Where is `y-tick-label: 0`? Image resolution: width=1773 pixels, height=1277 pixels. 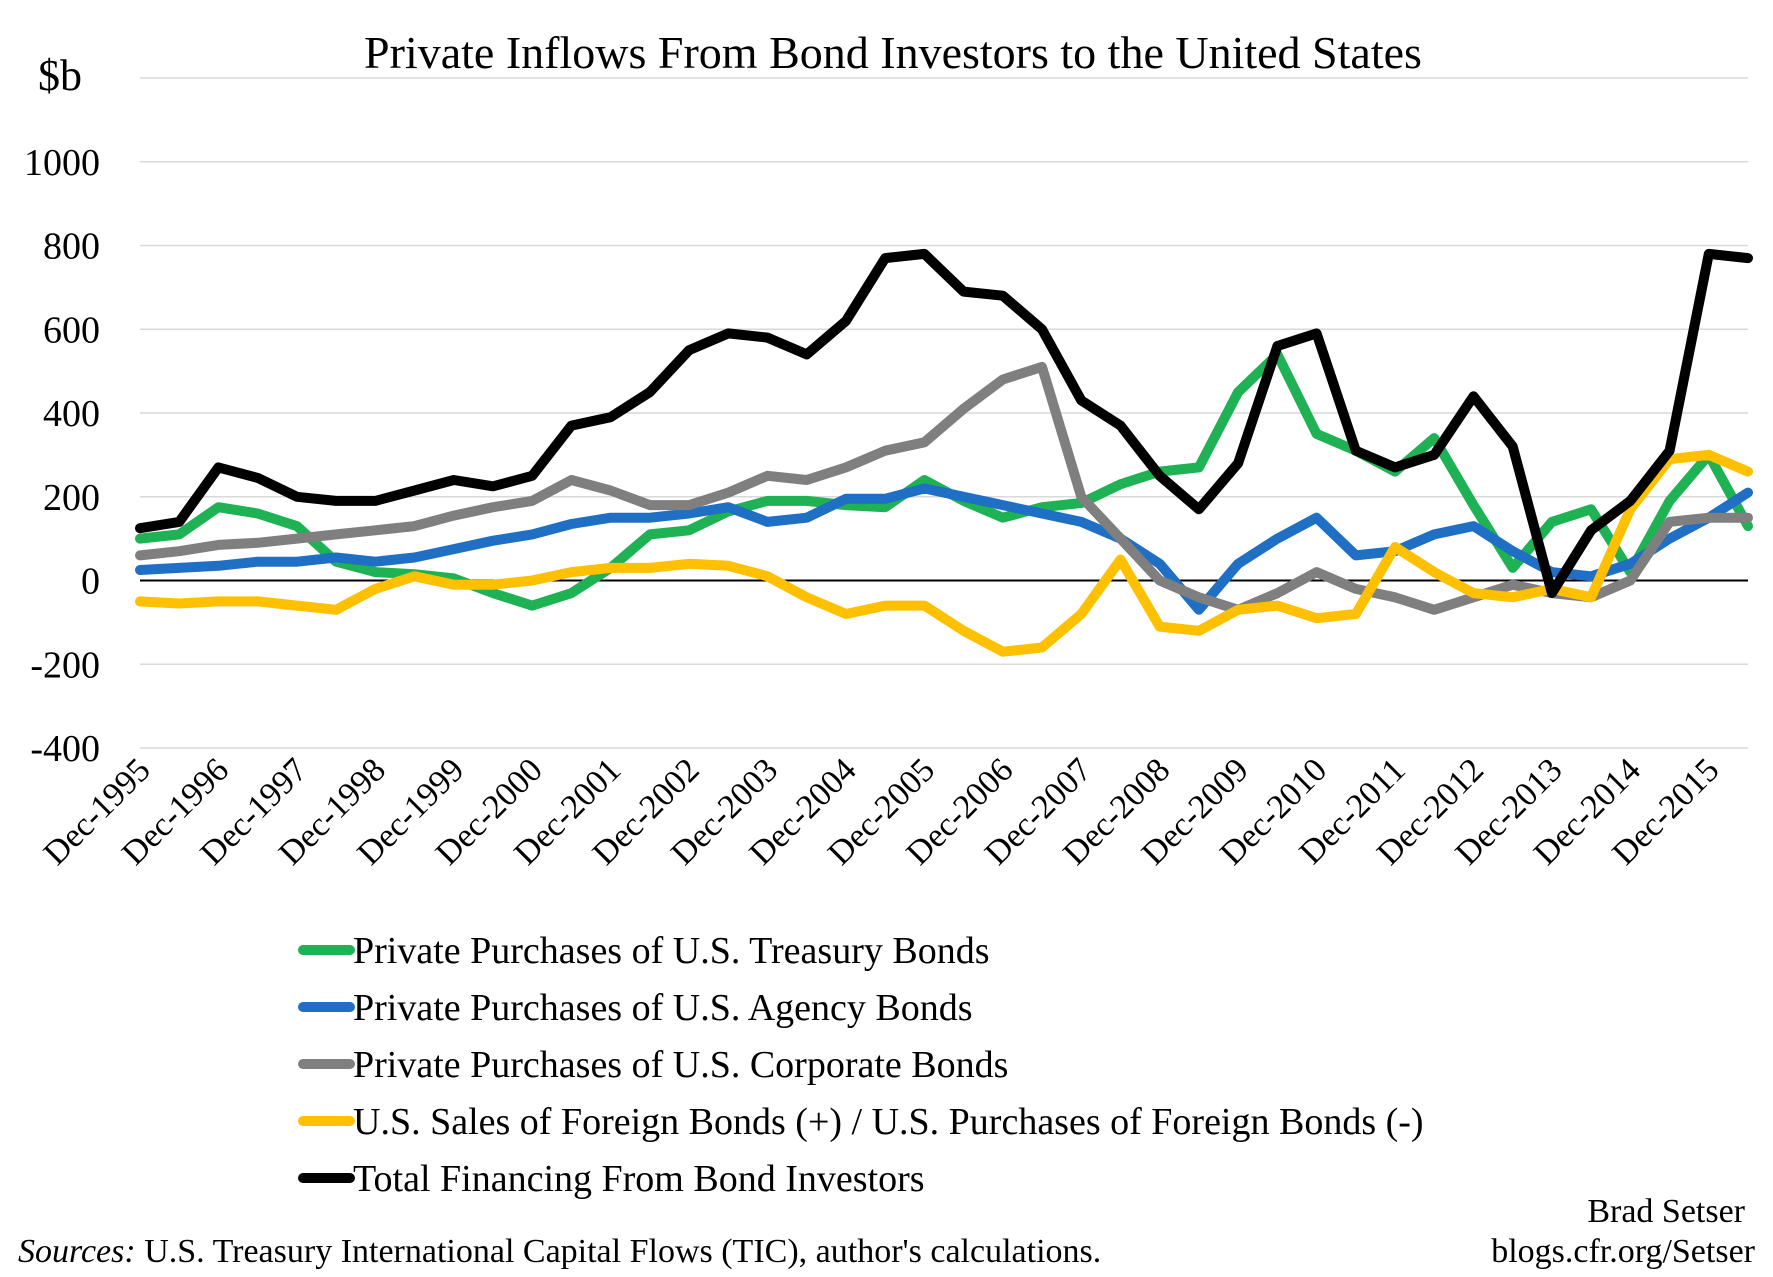
y-tick-label: 0 is located at coordinates (90, 582).